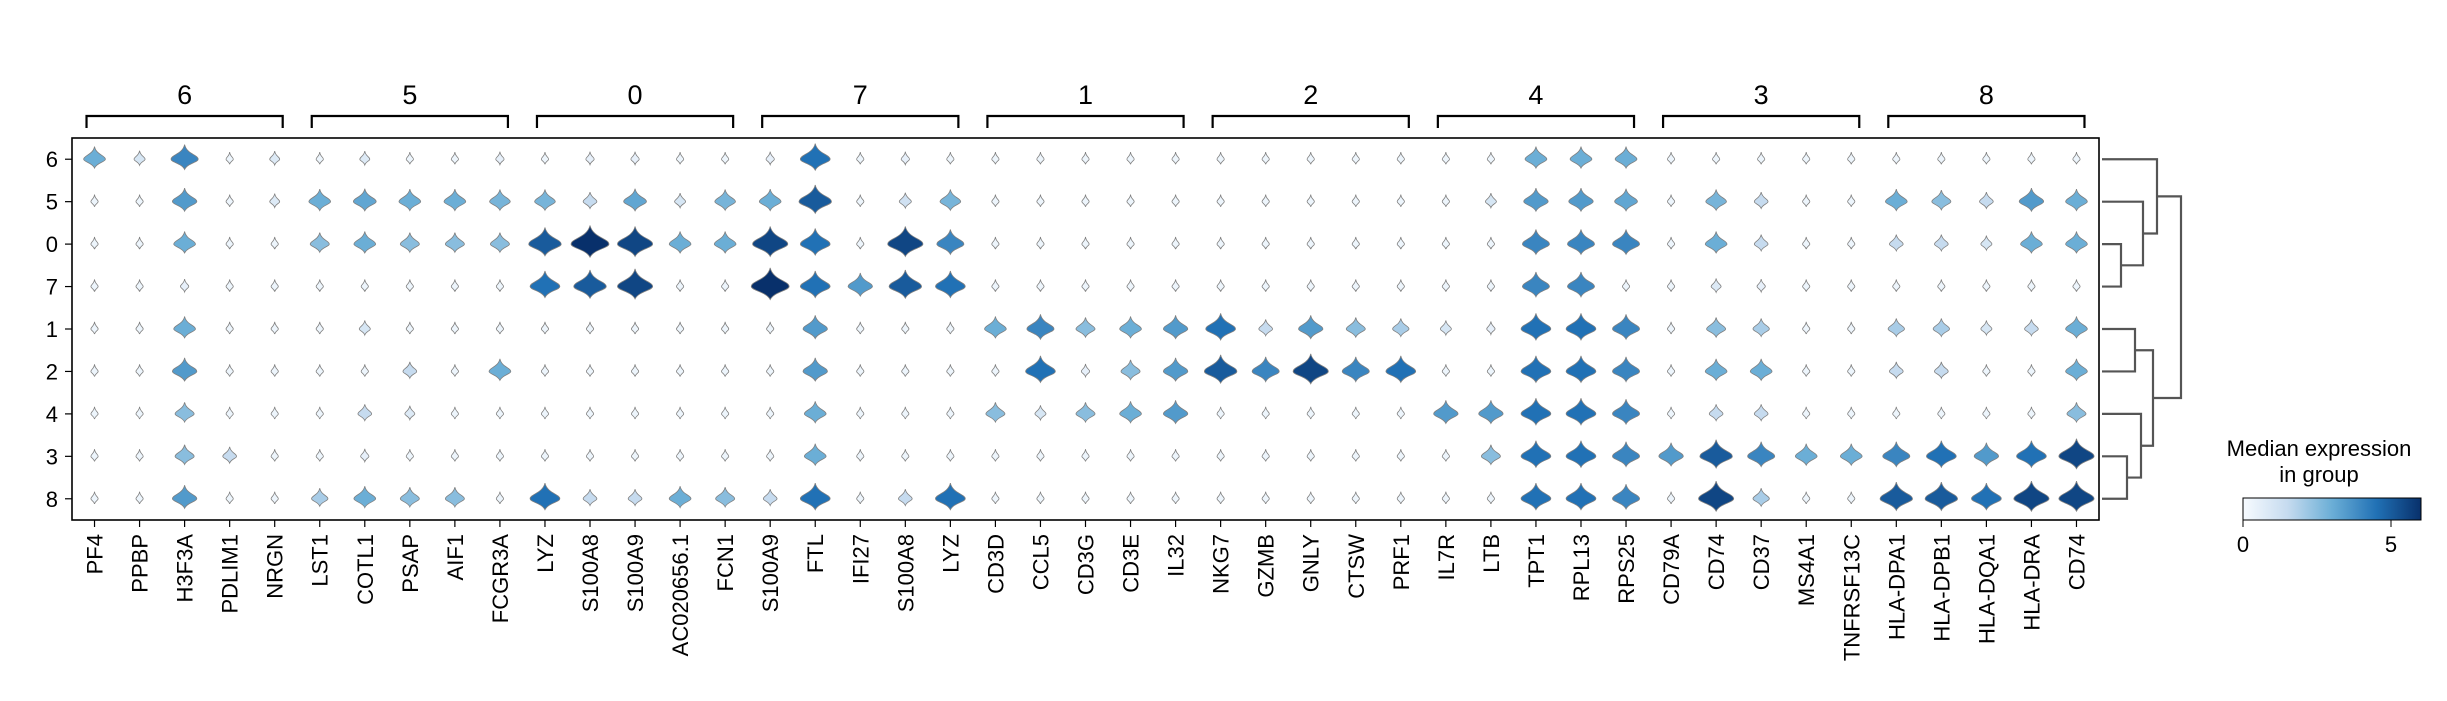 This screenshot has height=701, width=2447. What do you see at coordinates (409, 95) in the screenshot?
I see `gene-group-label: 5` at bounding box center [409, 95].